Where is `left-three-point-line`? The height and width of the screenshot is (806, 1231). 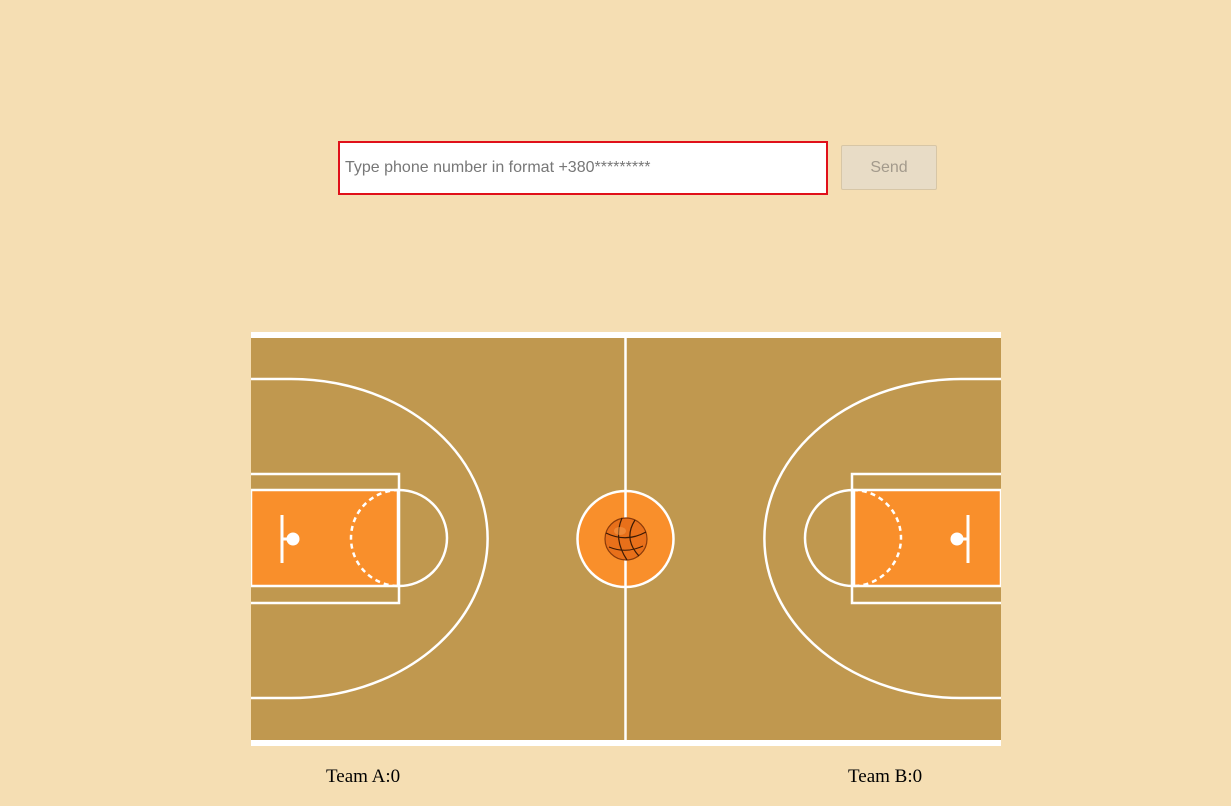 left-three-point-line is located at coordinates (370, 538).